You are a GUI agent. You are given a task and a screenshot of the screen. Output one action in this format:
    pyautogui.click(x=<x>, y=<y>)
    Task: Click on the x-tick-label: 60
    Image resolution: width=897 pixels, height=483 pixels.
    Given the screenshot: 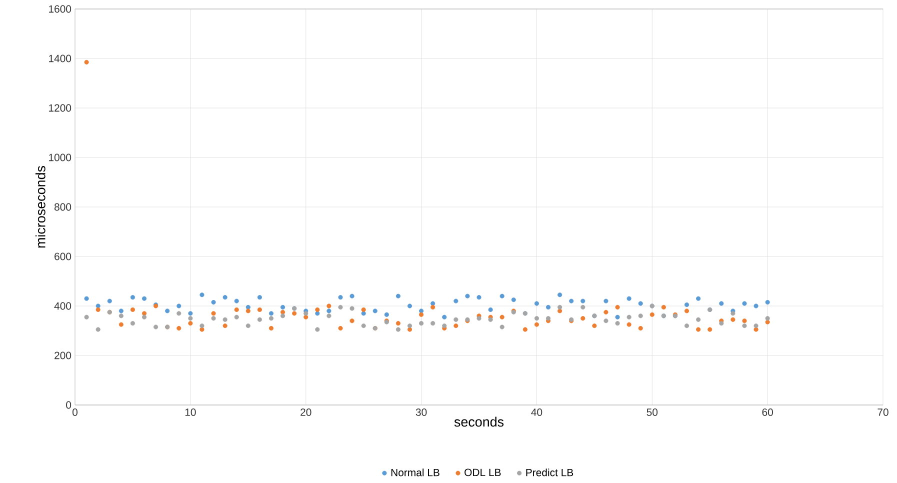 What is the action you would take?
    pyautogui.click(x=767, y=412)
    